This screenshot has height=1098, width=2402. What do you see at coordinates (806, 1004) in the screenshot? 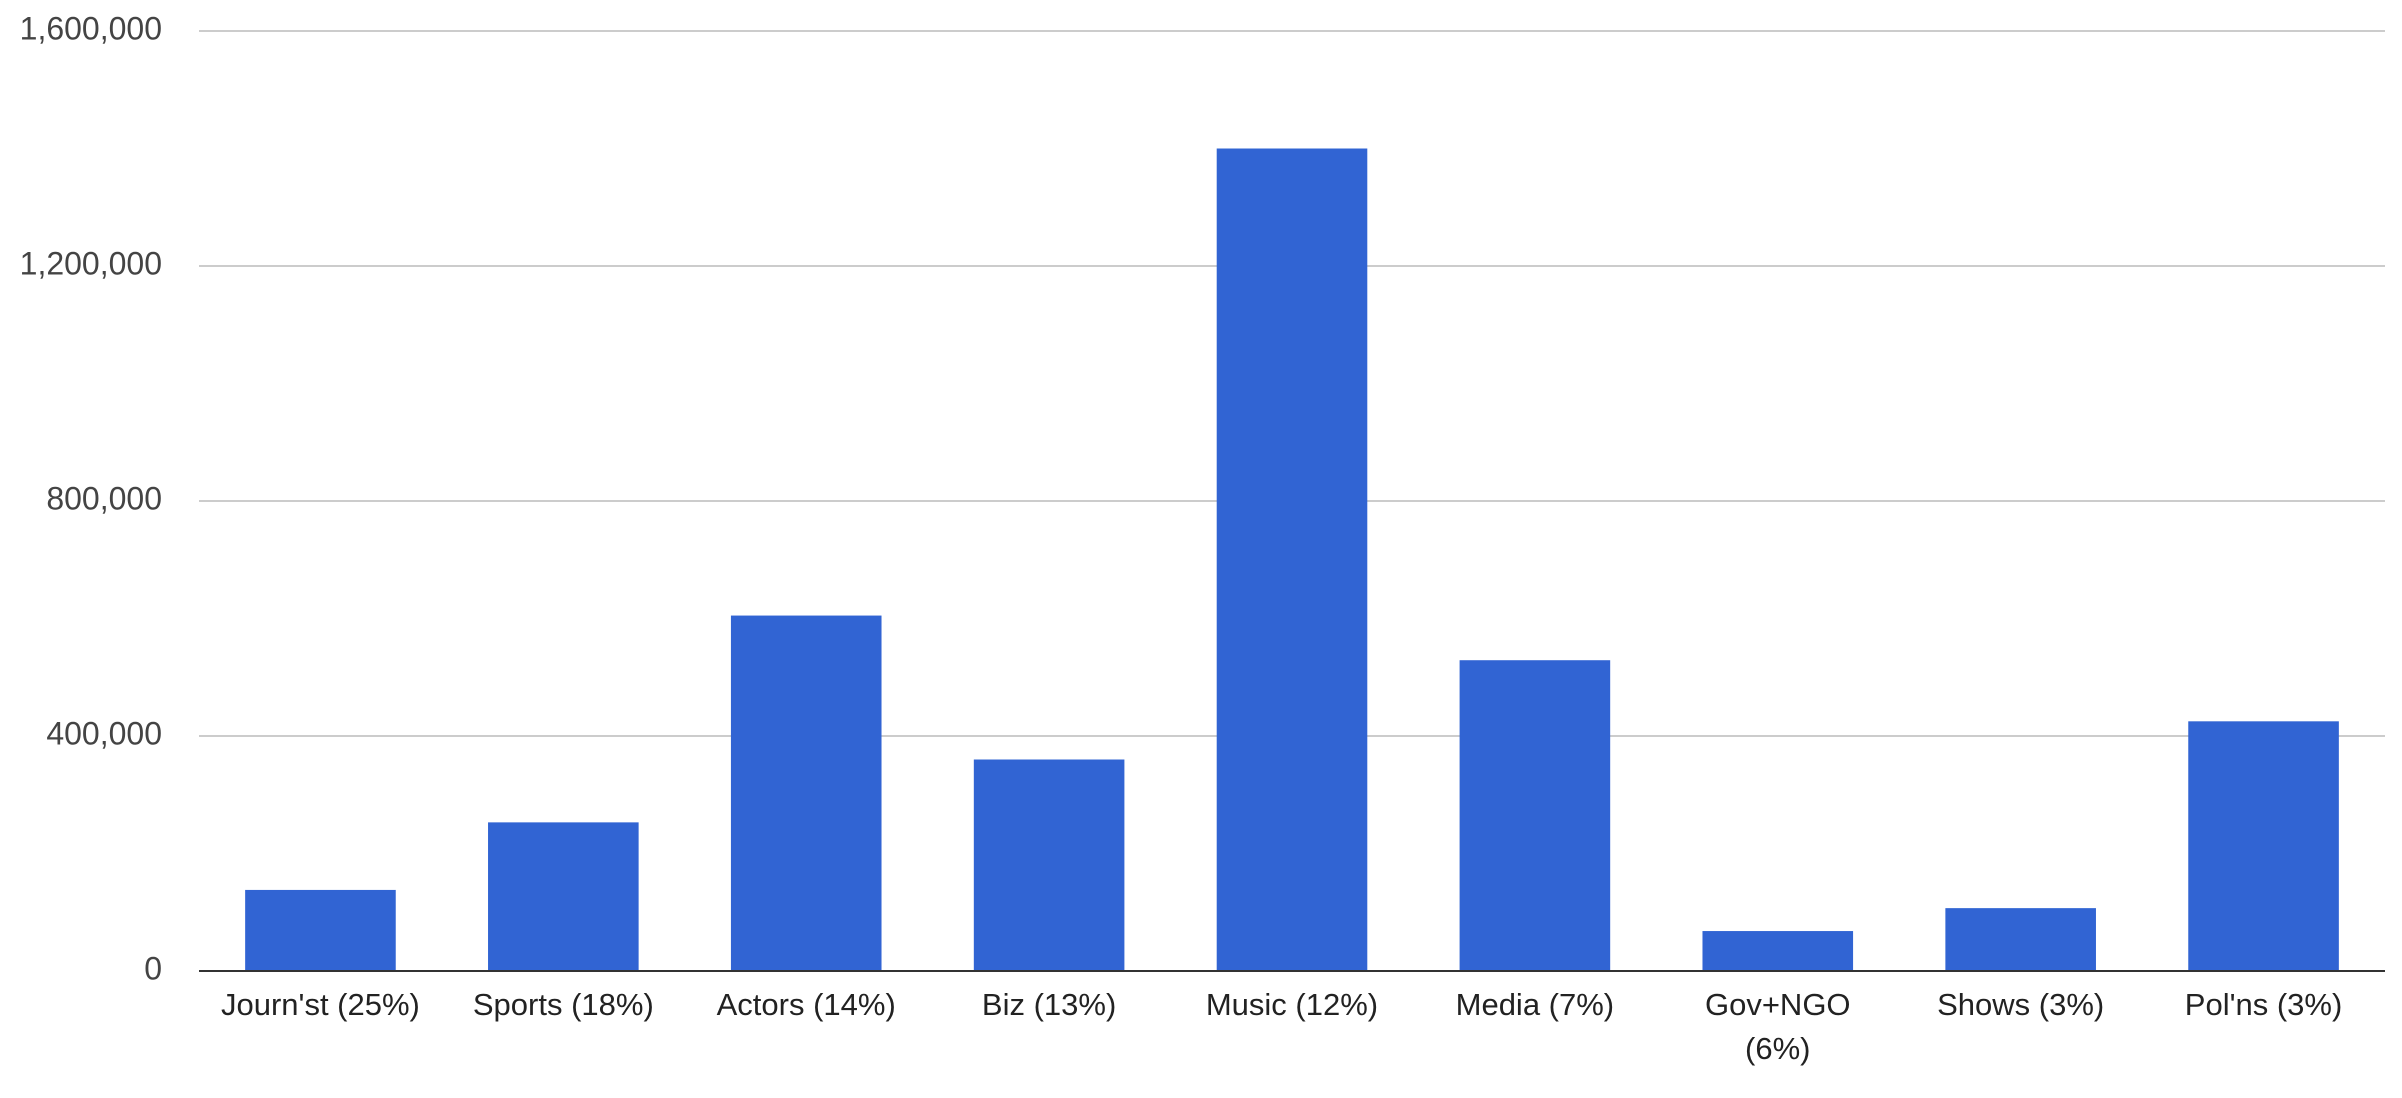
I see `x-tick-label: Actors (14%)` at bounding box center [806, 1004].